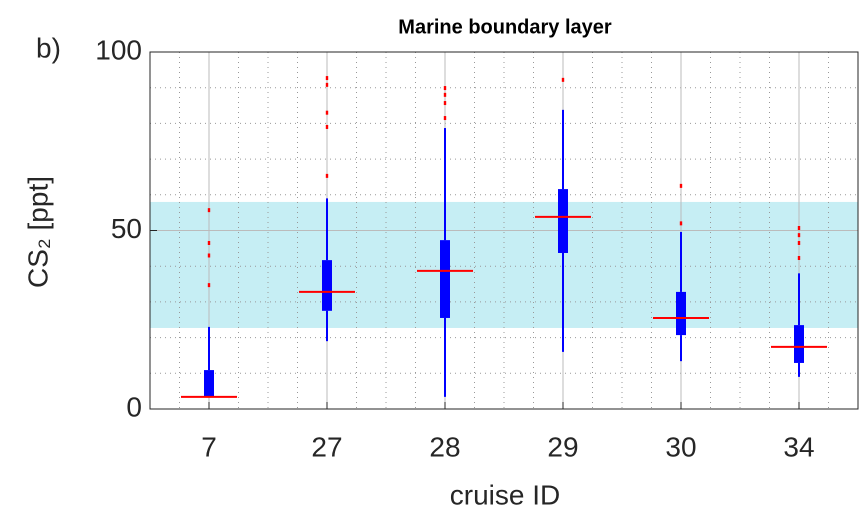 The height and width of the screenshot is (522, 859). Describe the element at coordinates (126, 228) in the screenshot. I see `y-tick-label: 50` at that location.